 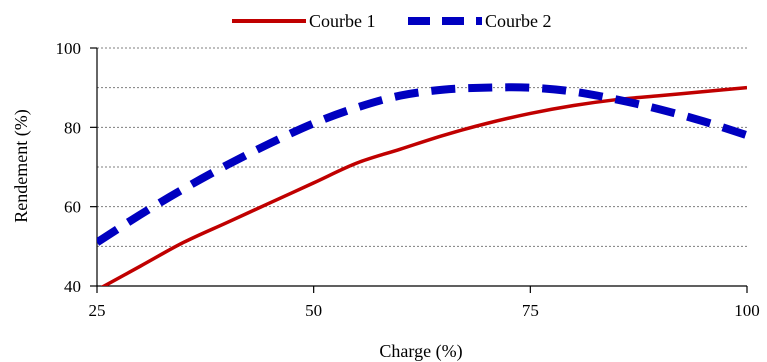 What do you see at coordinates (72, 286) in the screenshot?
I see `y-tick-label-40: 40` at bounding box center [72, 286].